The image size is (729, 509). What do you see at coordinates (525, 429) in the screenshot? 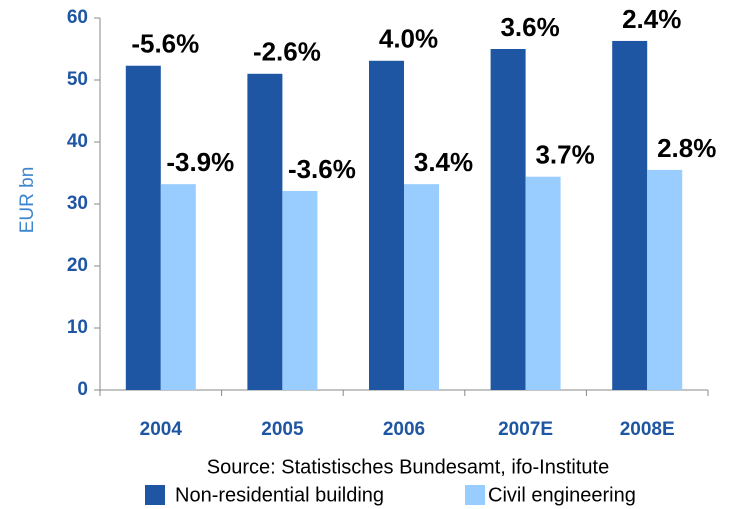
I see `x-tick-label: 2007E` at bounding box center [525, 429].